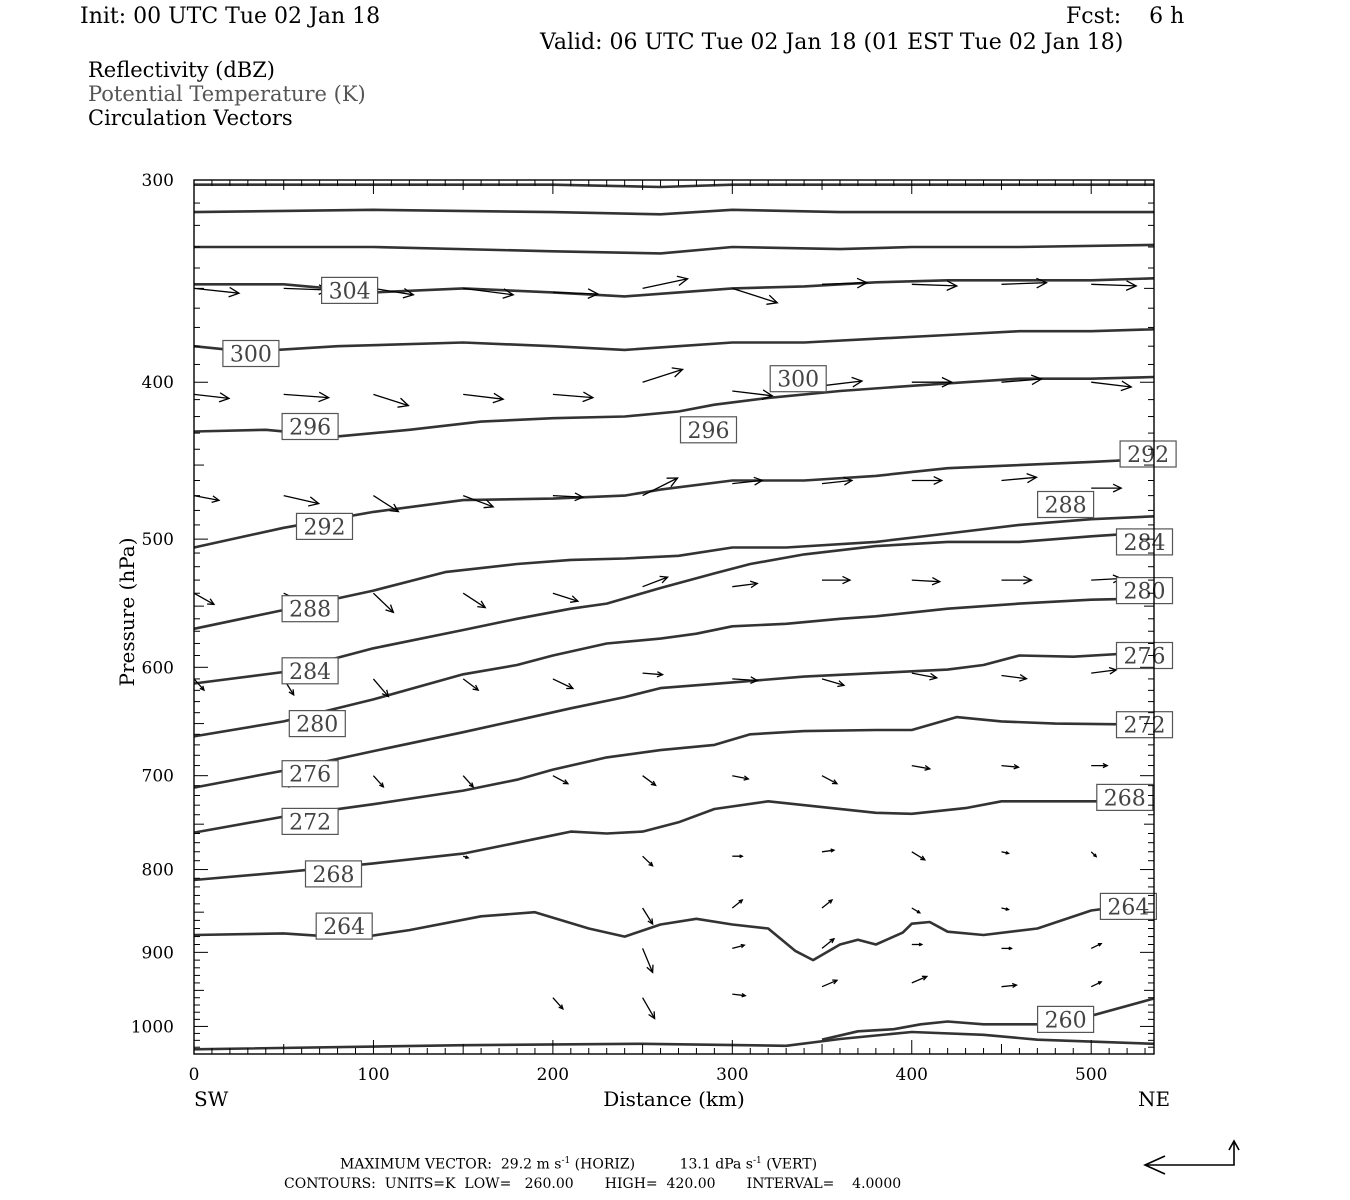 The height and width of the screenshot is (1200, 1350). Describe the element at coordinates (912, 1075) in the screenshot. I see `x-tick-label: 400` at that location.